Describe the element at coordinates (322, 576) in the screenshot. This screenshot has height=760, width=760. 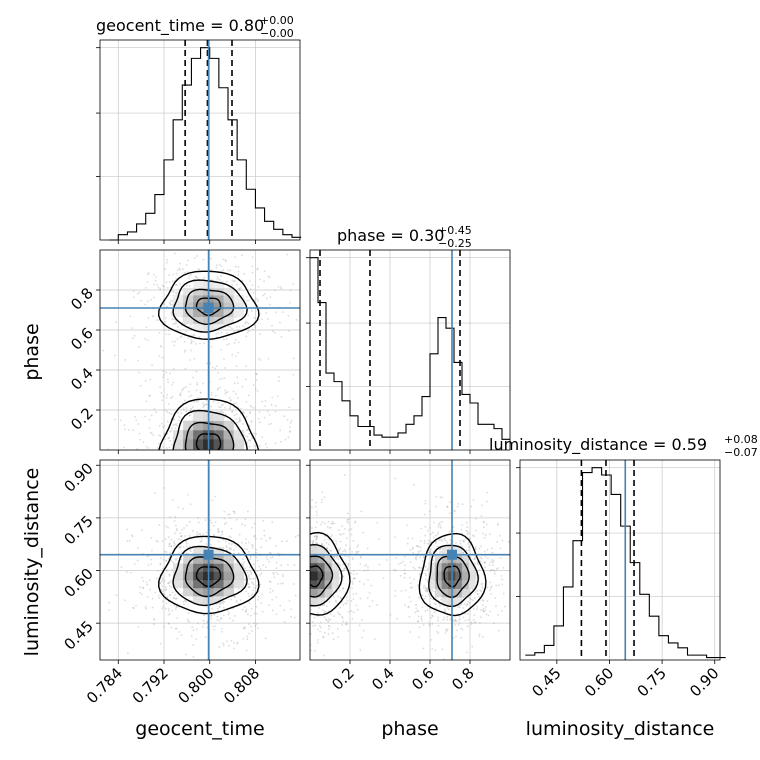
I see `contour-line` at that location.